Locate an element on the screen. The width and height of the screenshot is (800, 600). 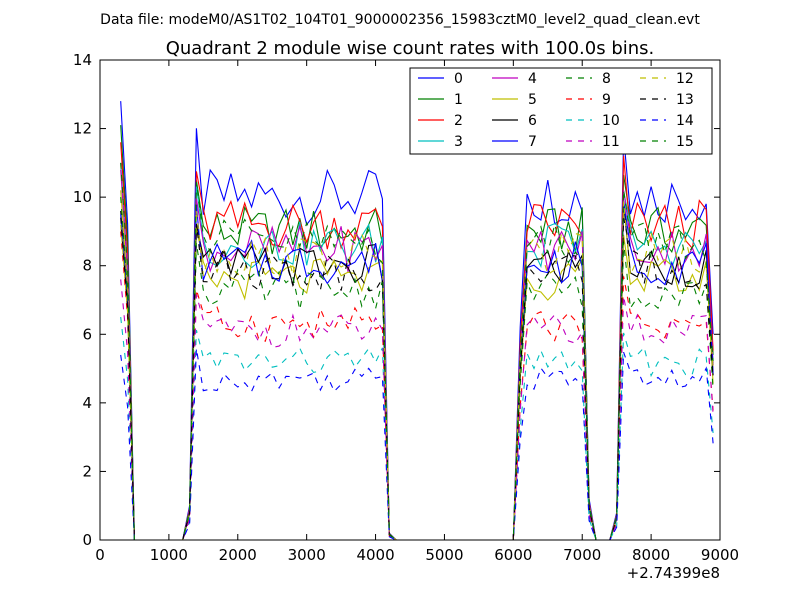
legend-label-1: 1 is located at coordinates (458, 100).